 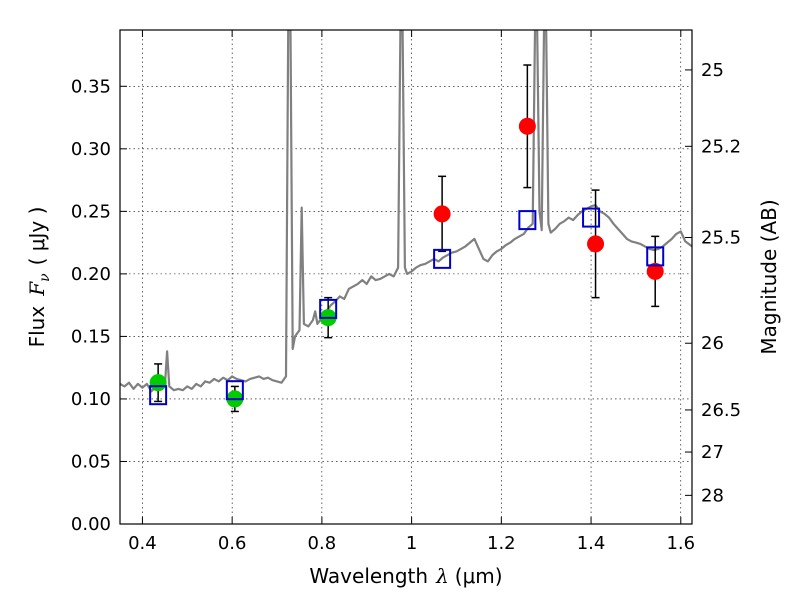 I want to click on x-tick-label: 0.8, so click(x=322, y=543).